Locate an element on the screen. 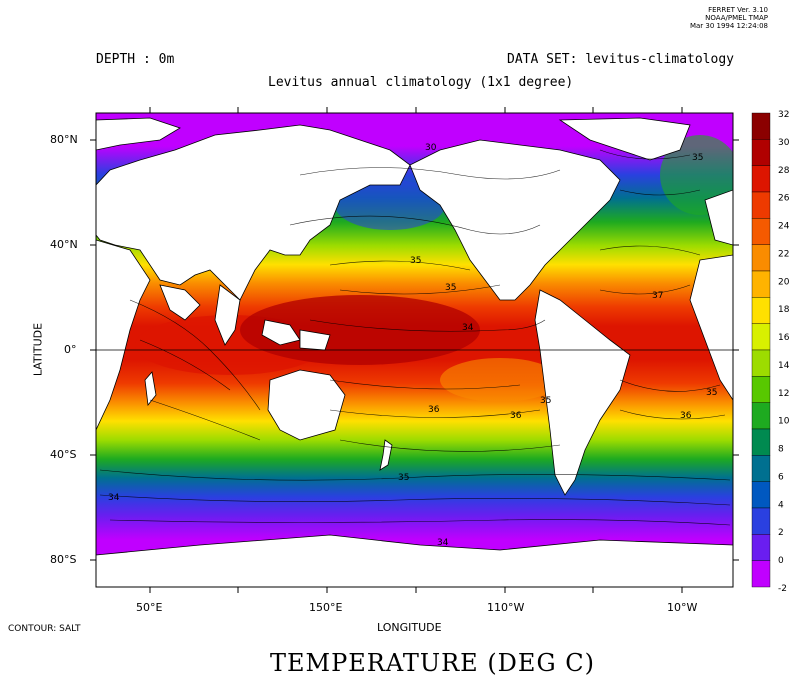 Image resolution: width=812 pixels, height=700 pixels. colorbar-label: 0 is located at coordinates (781, 561).